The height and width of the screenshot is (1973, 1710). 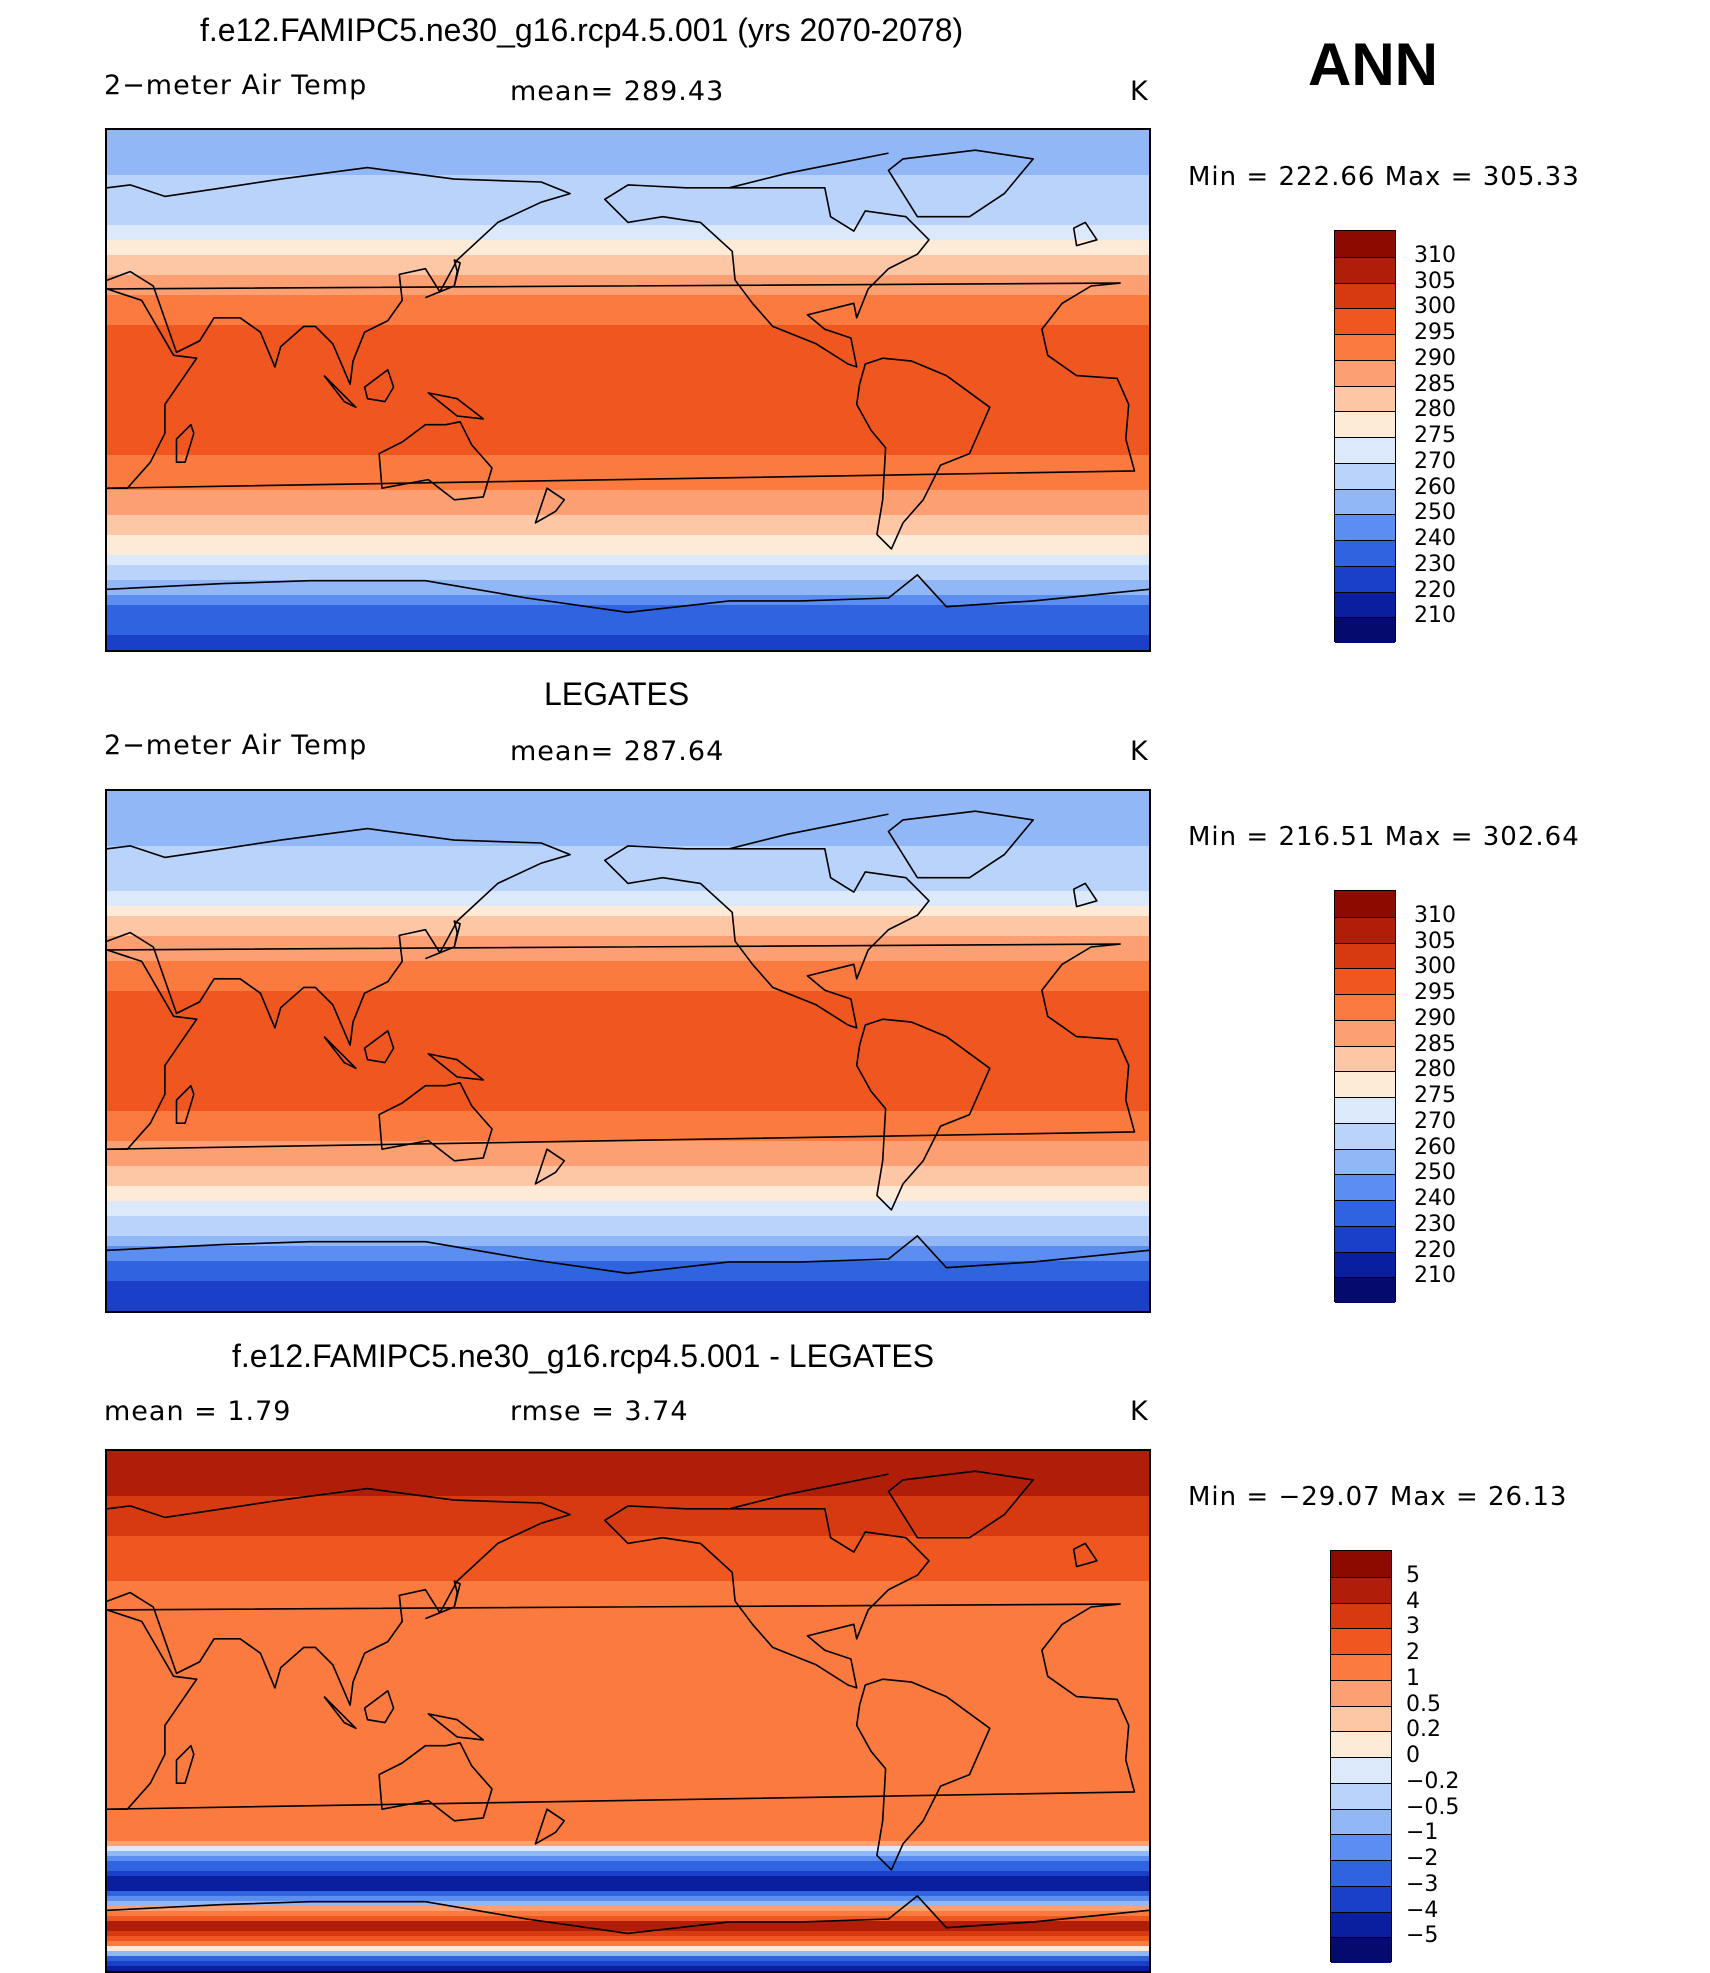 What do you see at coordinates (1384, 837) in the screenshot?
I see `panel2-minmax: Min = 216.51 Max = 302.64` at bounding box center [1384, 837].